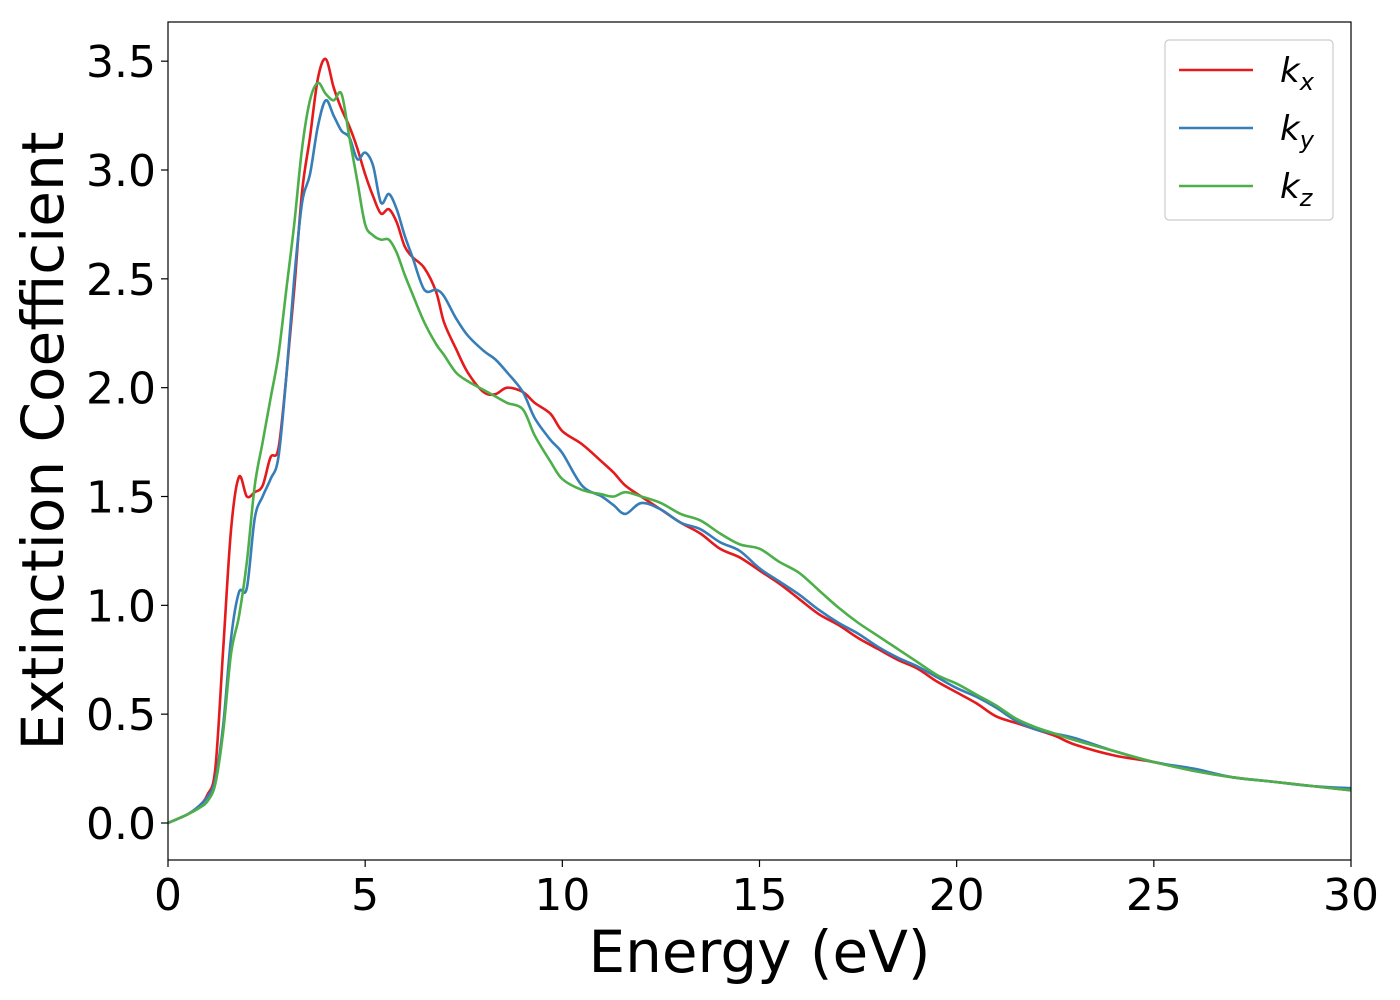 The height and width of the screenshot is (1000, 1400). I want to click on y-tick-label: 3.0, so click(121, 171).